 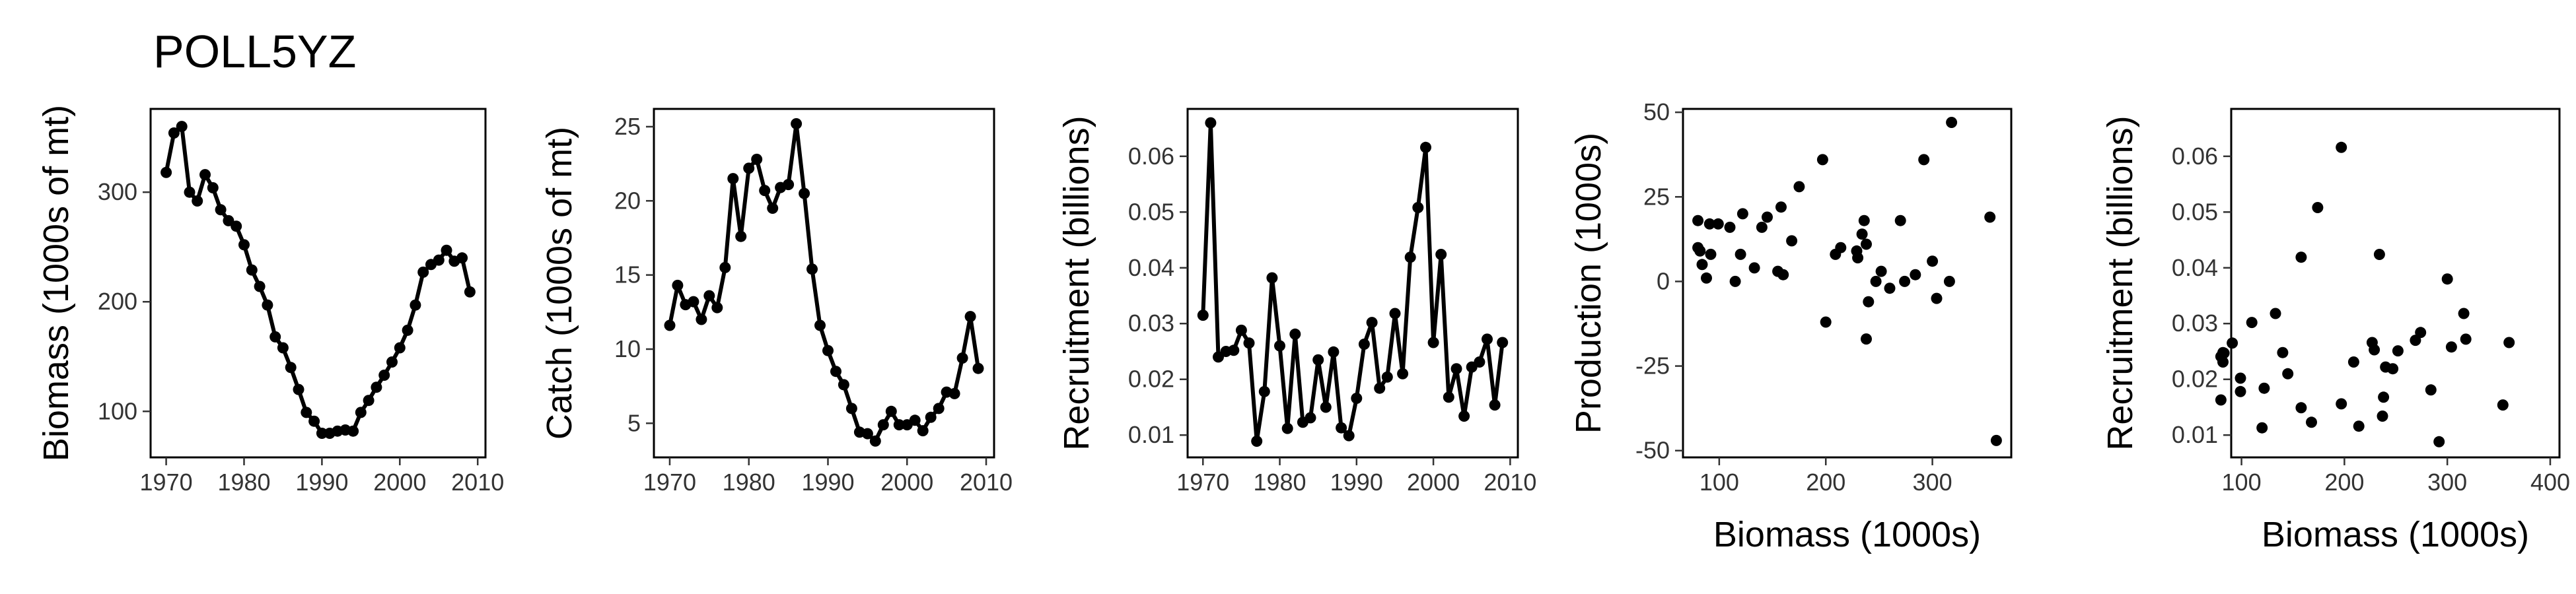 What do you see at coordinates (628, 126) in the screenshot?
I see `y-tick-label: 25` at bounding box center [628, 126].